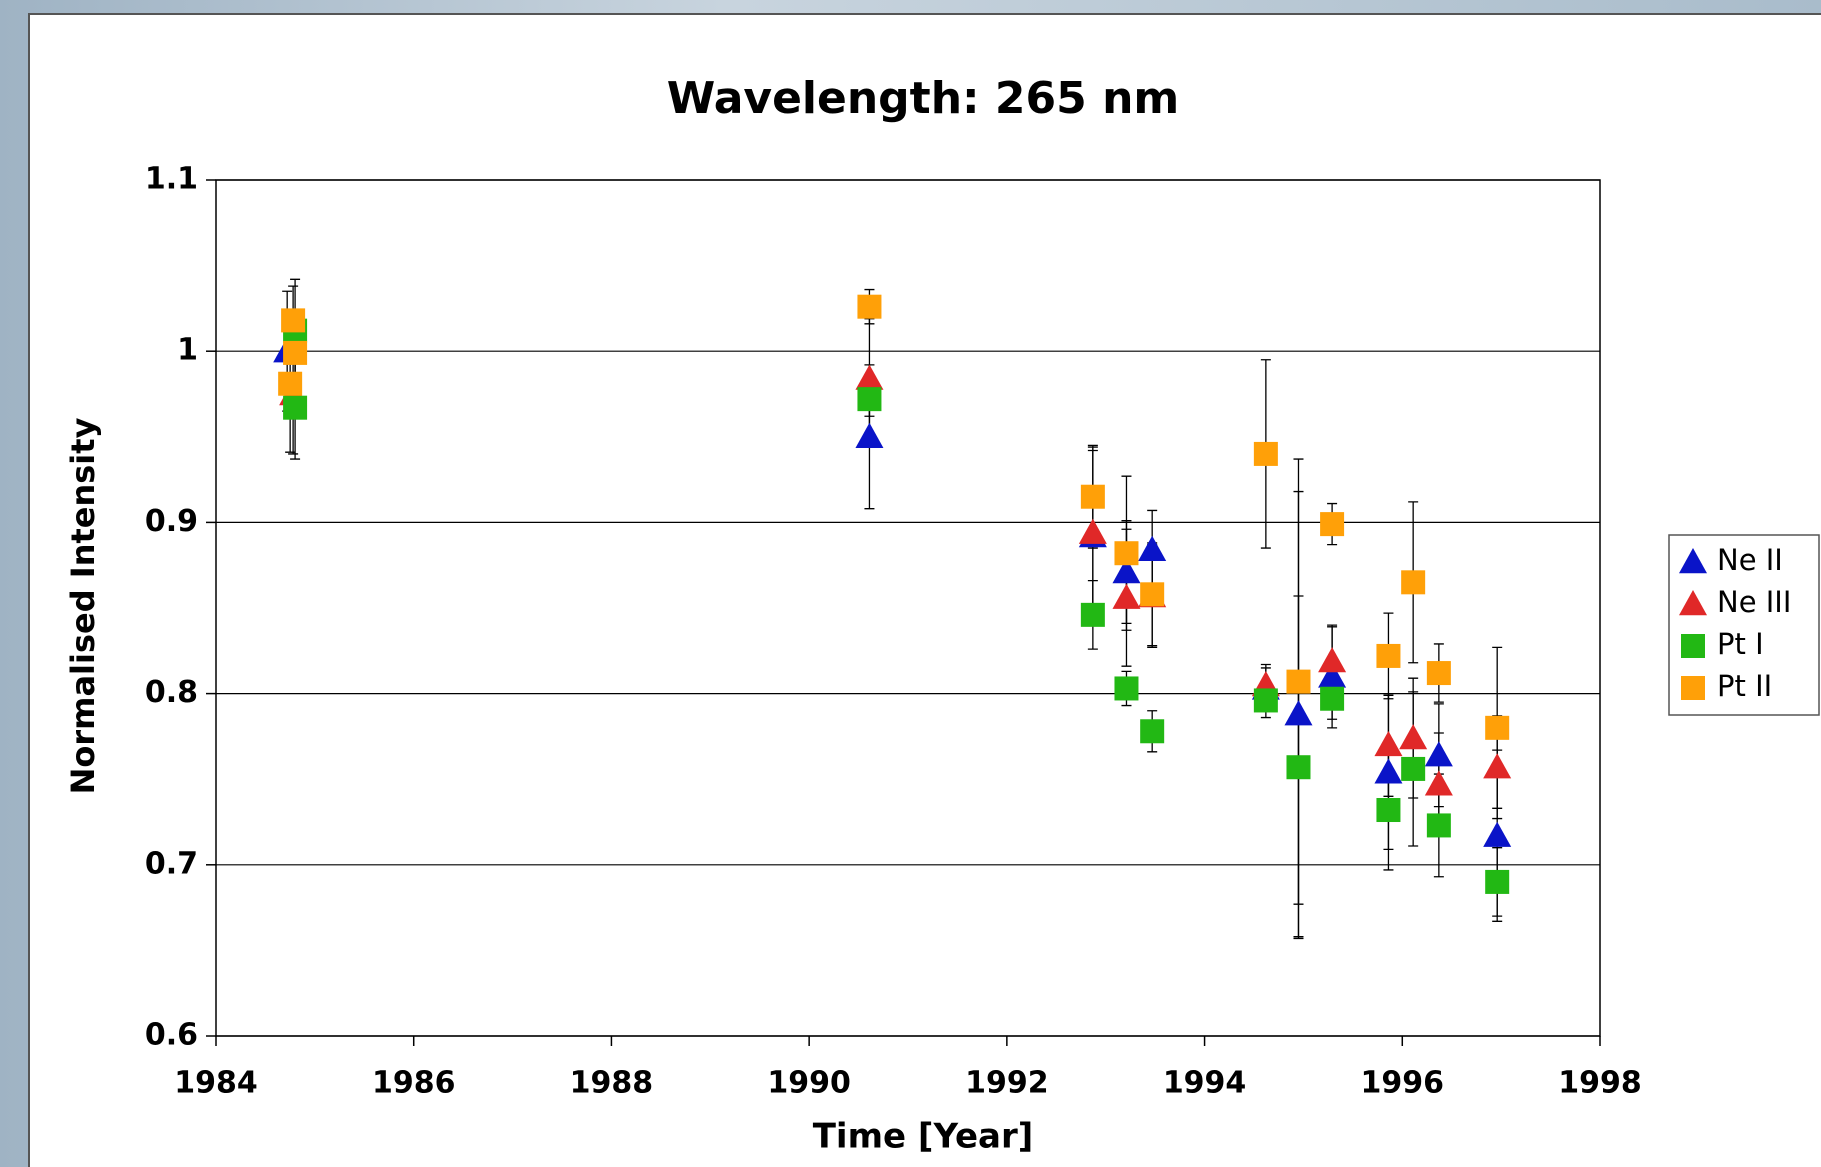  Describe the element at coordinates (187, 350) in the screenshot. I see `y-tick-label: 1` at that location.